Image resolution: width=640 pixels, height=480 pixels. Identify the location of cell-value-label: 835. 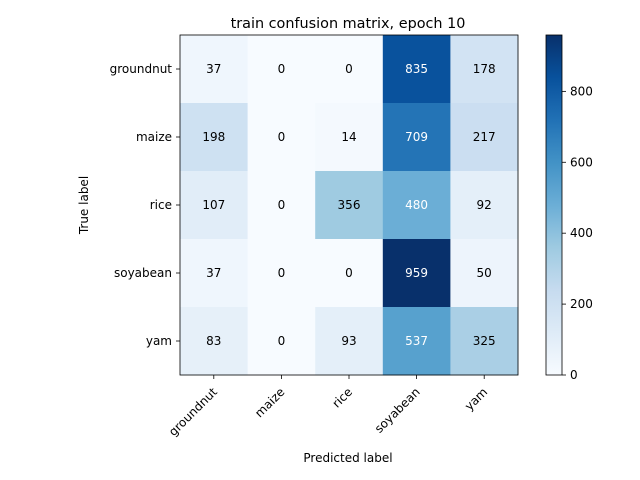
(416, 69).